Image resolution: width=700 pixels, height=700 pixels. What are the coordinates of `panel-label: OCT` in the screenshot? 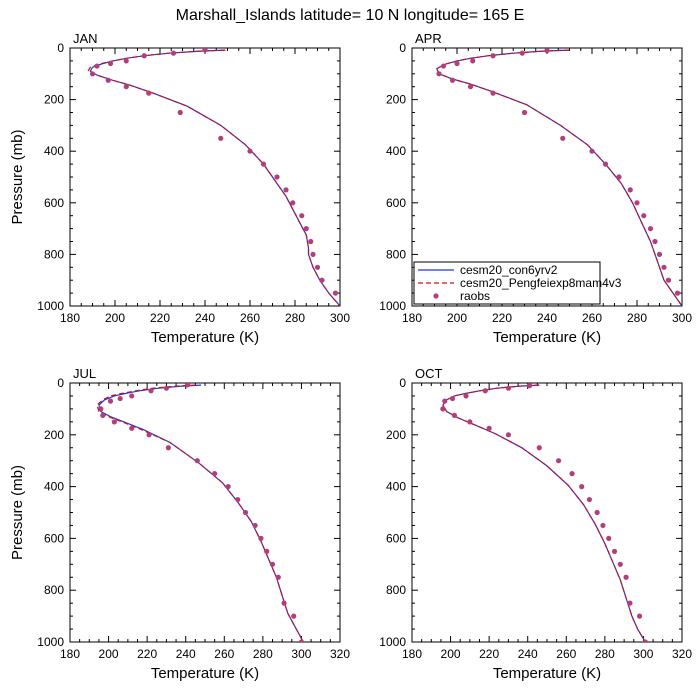 It's located at (429, 373).